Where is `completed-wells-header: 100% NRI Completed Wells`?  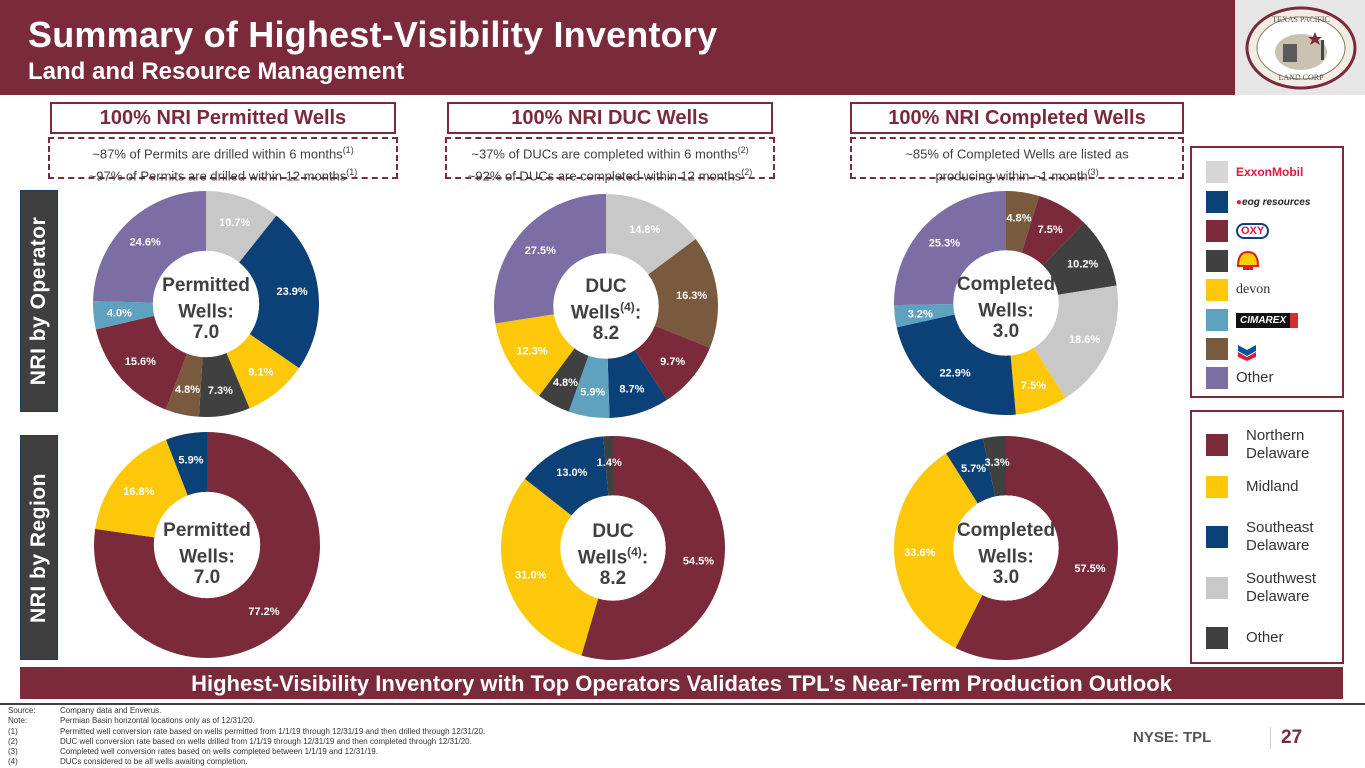
completed-wells-header: 100% NRI Completed Wells is located at coordinates (1017, 118).